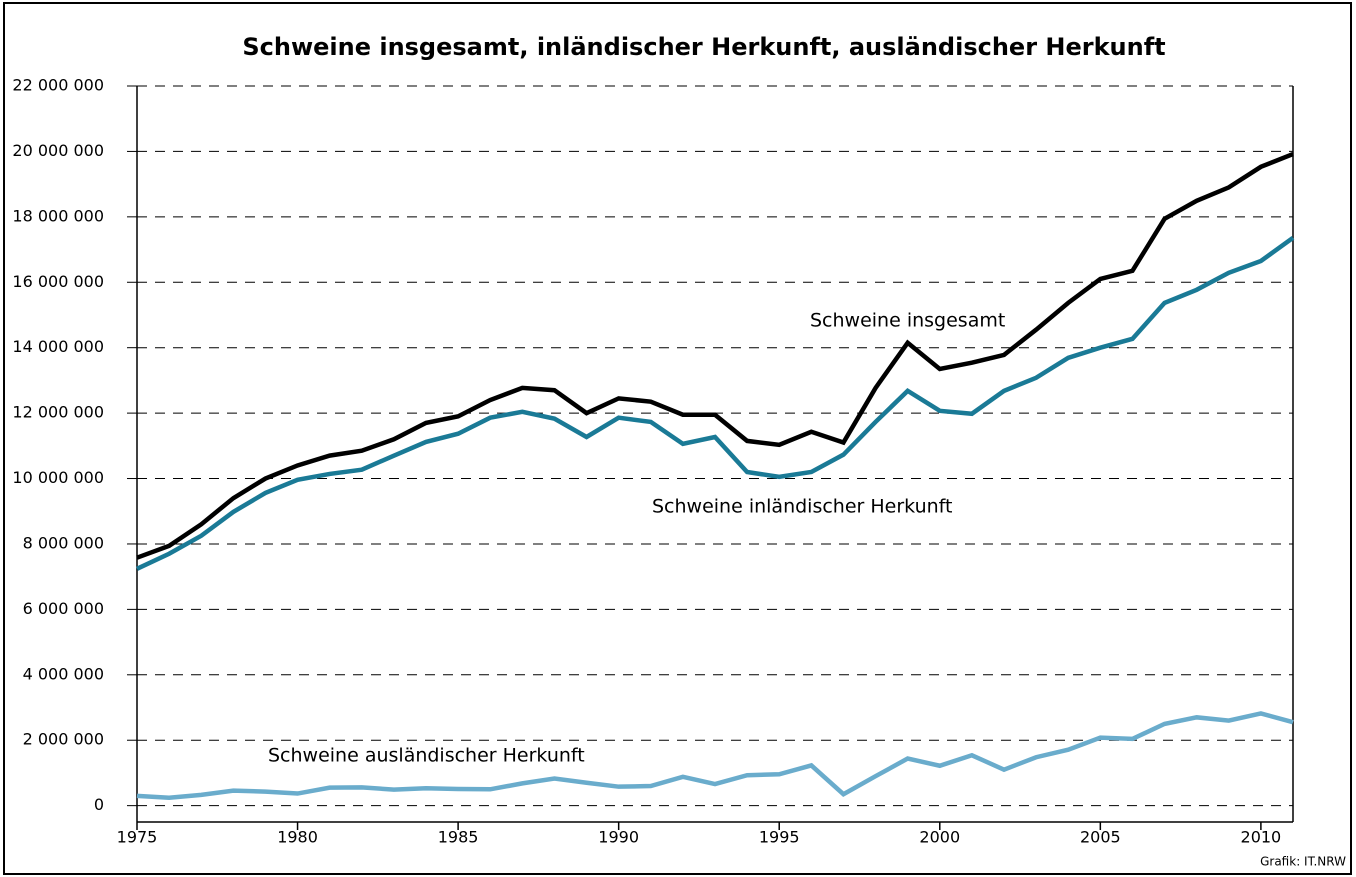  I want to click on y-tick-label: 20 000 000, so click(58, 150).